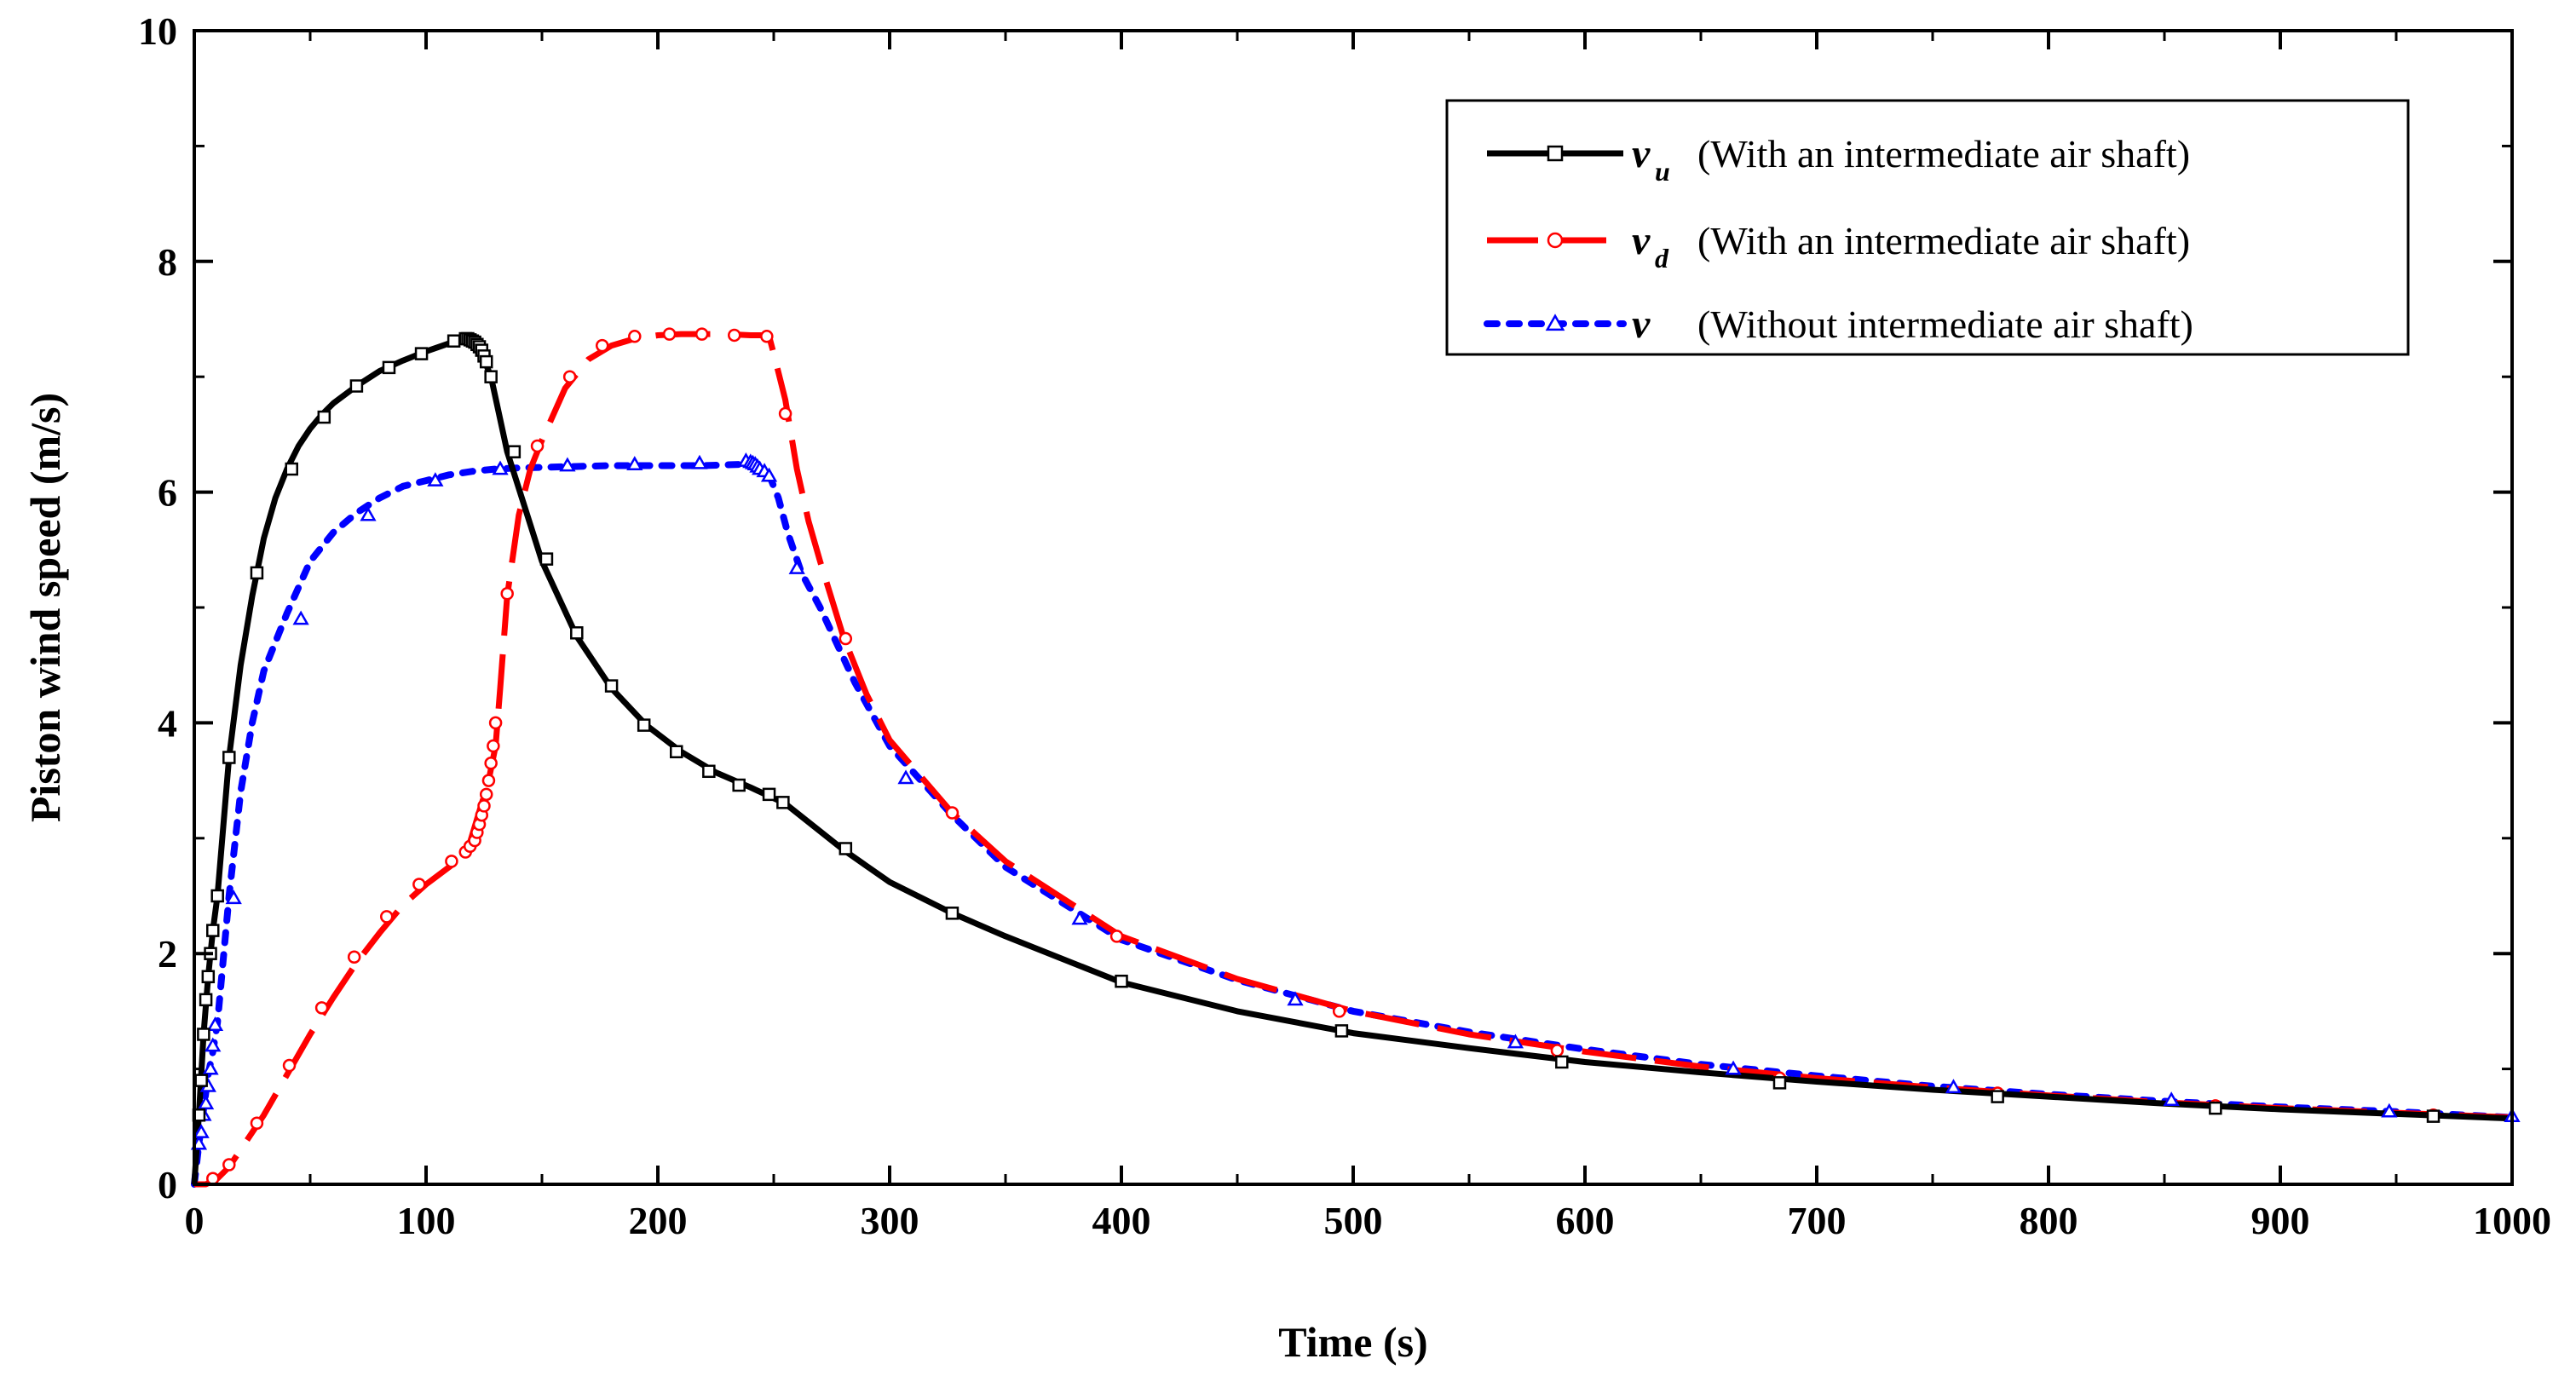 This screenshot has width=2576, height=1376. What do you see at coordinates (2049, 1220) in the screenshot?
I see `x-tick-label: 800` at bounding box center [2049, 1220].